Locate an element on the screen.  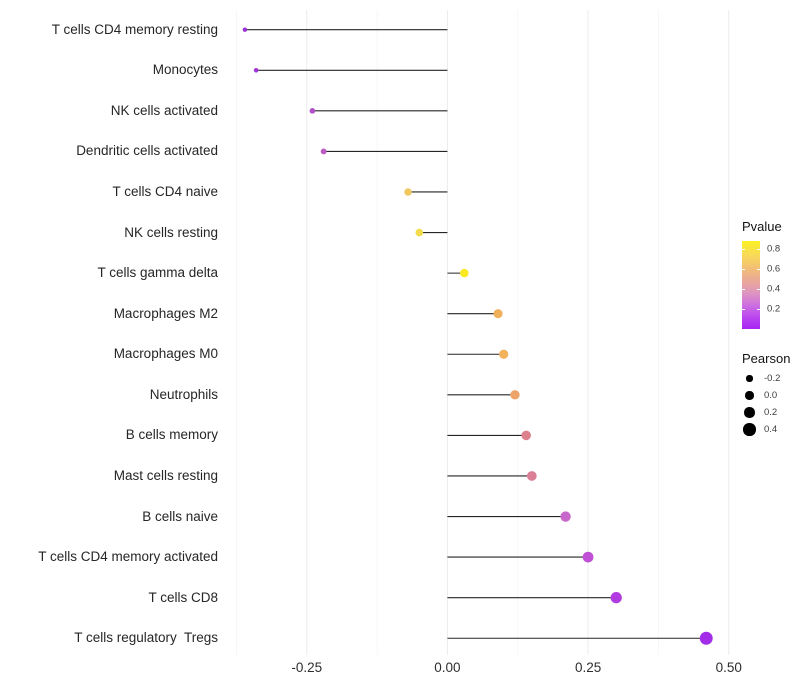
x-axis-tick-label: 0.25 is located at coordinates (588, 667).